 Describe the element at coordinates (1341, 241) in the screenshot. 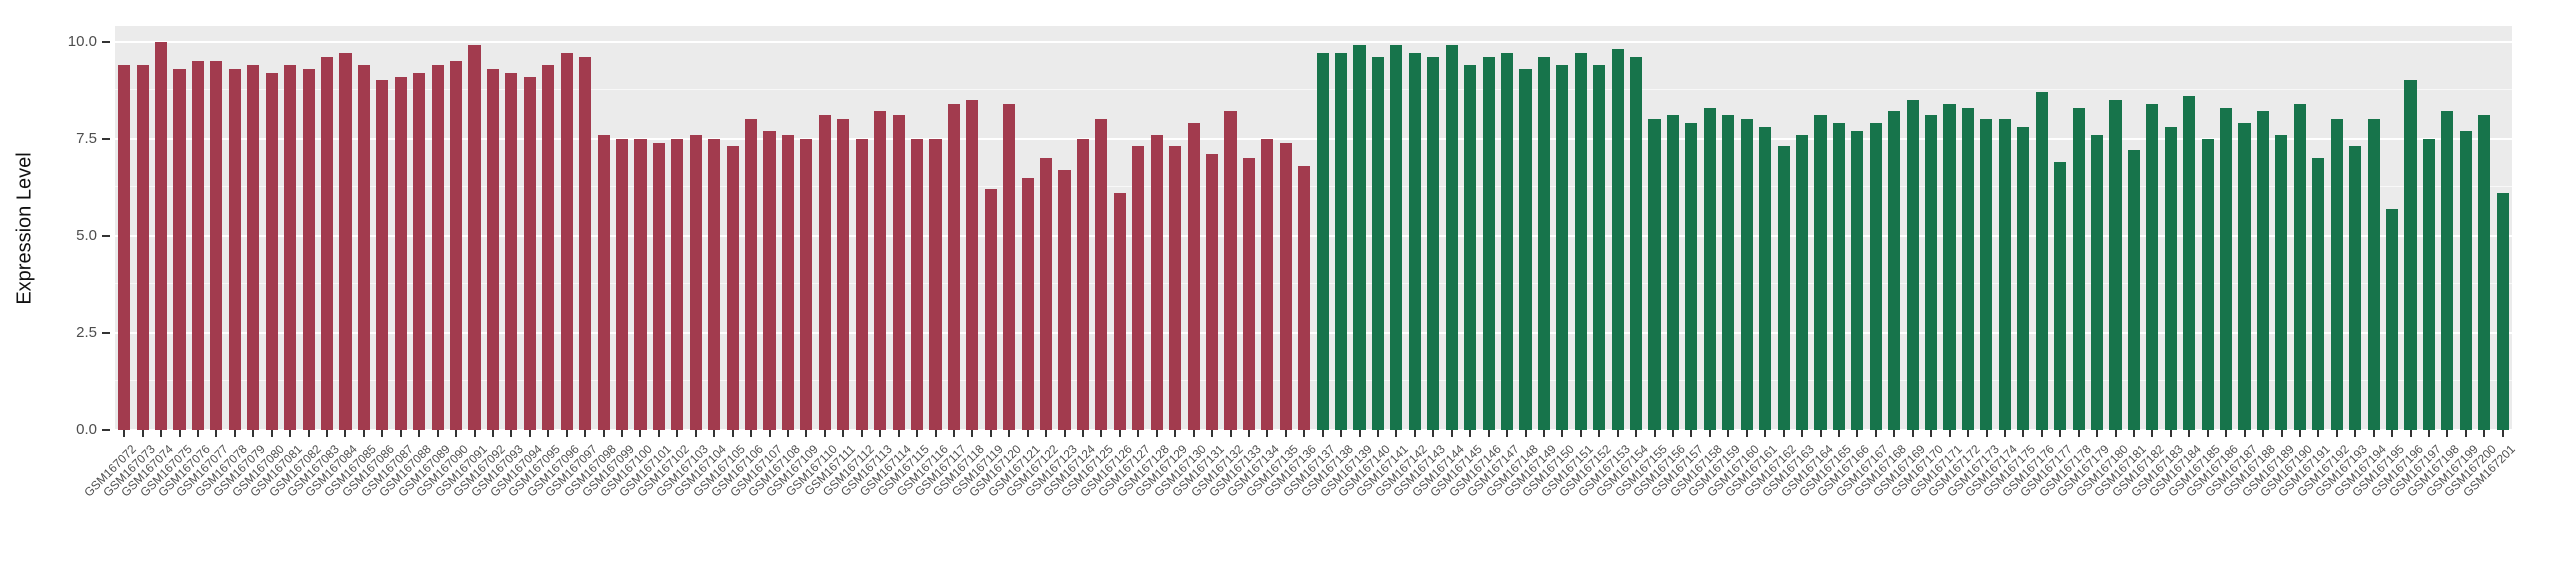

I see `bar-GSM167138` at that location.